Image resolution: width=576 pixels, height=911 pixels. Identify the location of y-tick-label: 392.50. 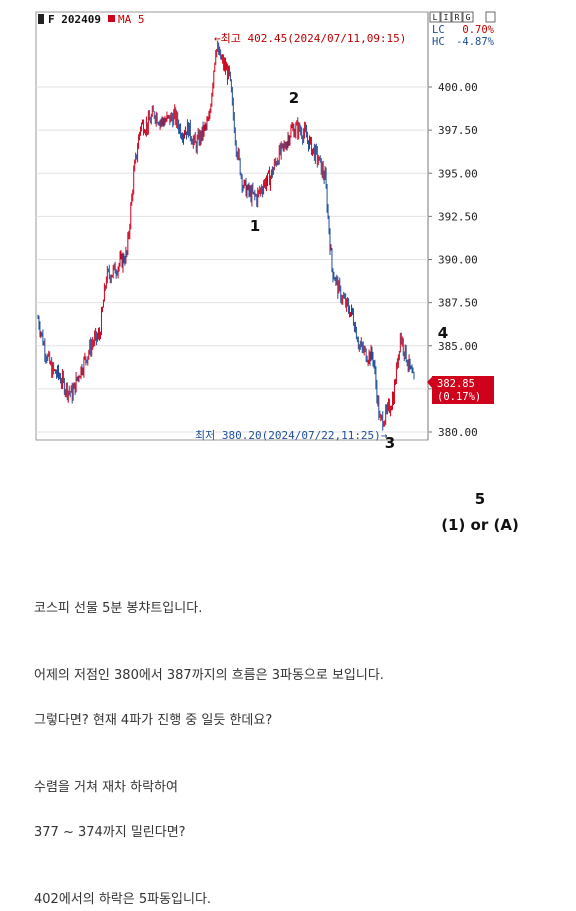
(458, 216).